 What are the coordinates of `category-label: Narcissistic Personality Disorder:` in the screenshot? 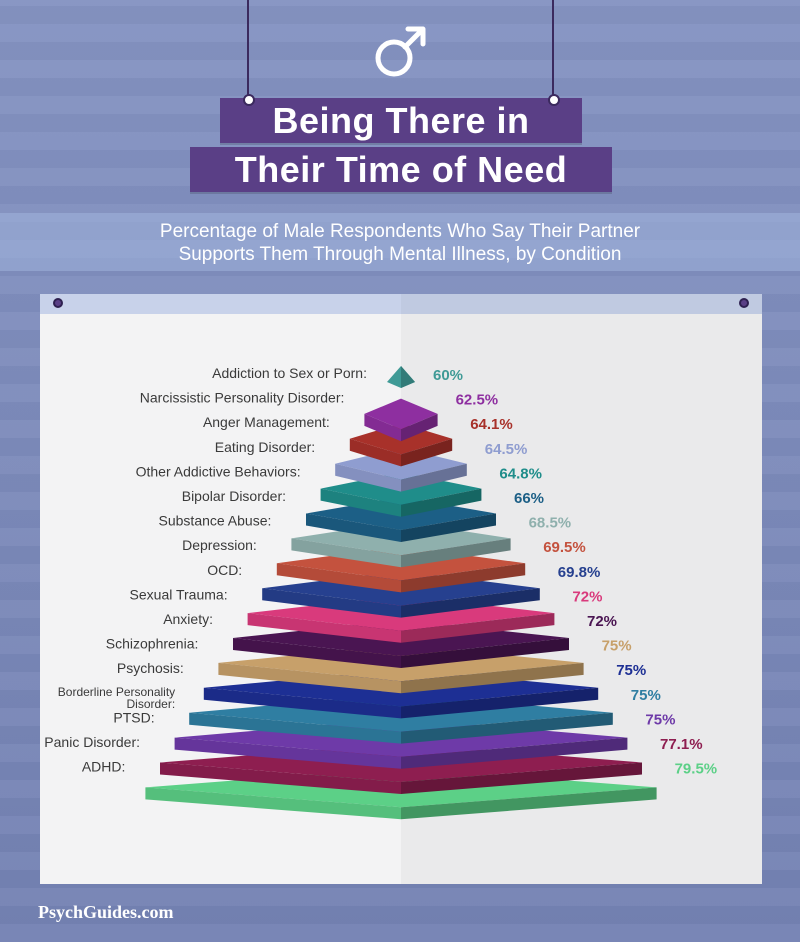 It's located at (242, 398).